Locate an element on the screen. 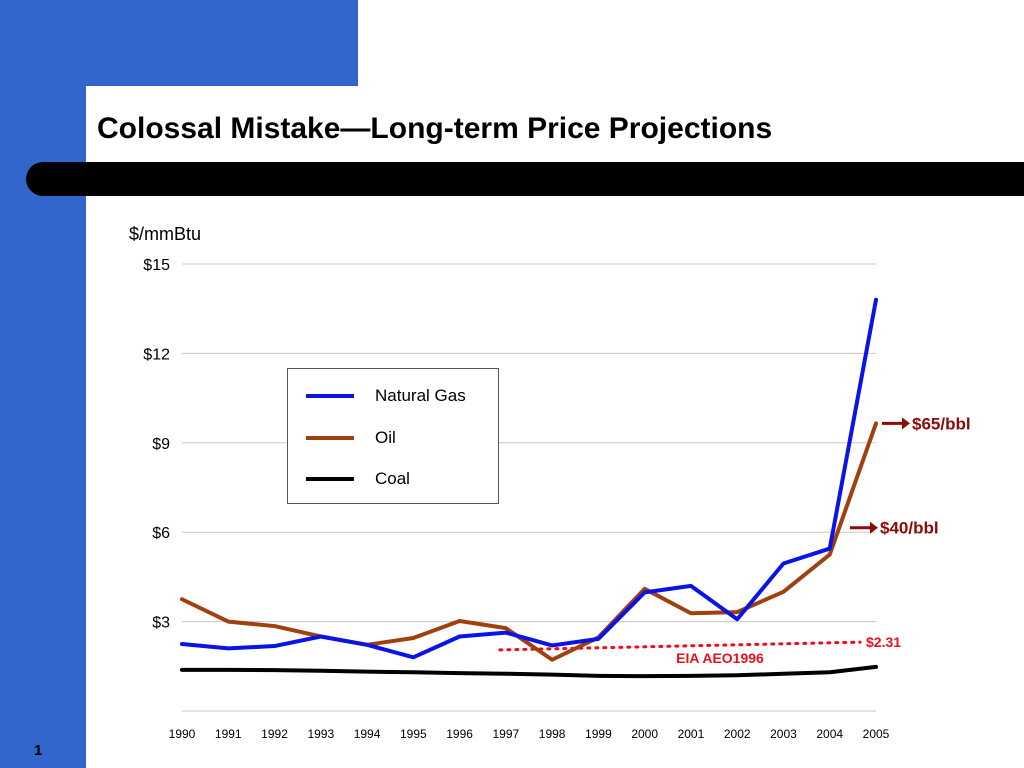 This screenshot has height=768, width=1024. legend-swatch-coal is located at coordinates (330, 479).